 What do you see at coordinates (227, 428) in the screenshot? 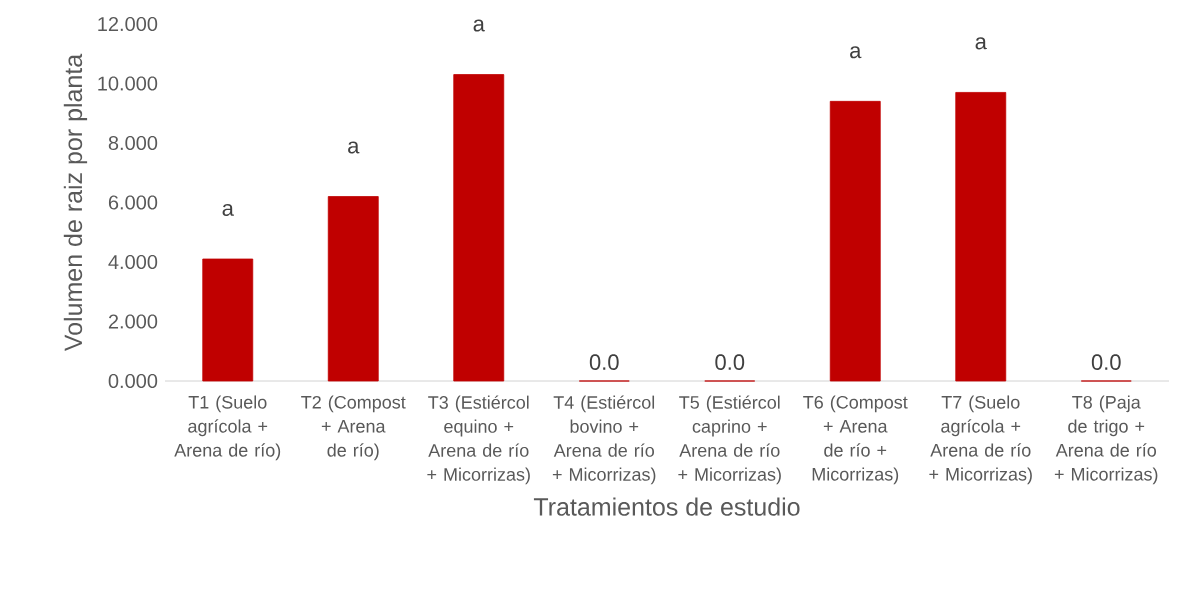
I see `x-tick-label: T1 (Suelo agrícola + Arena de río)` at bounding box center [227, 428].